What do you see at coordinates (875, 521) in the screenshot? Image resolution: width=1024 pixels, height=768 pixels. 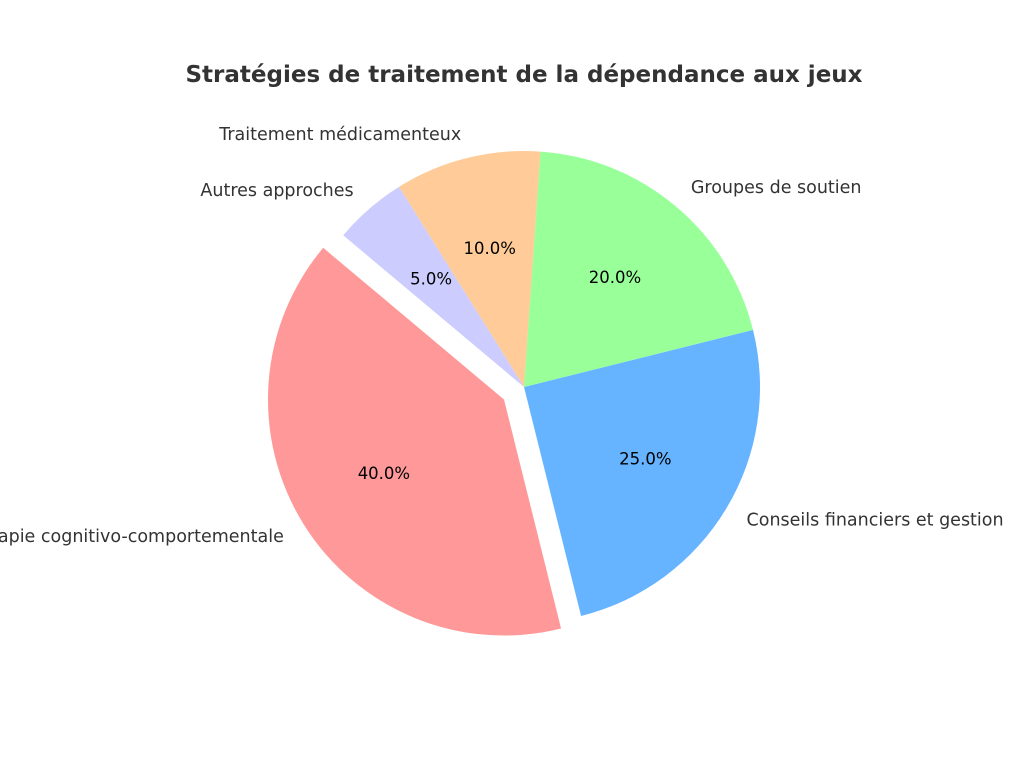 I see `slice-label-conseils-financiers-et-gestion: Conseils financiers et gestion` at bounding box center [875, 521].